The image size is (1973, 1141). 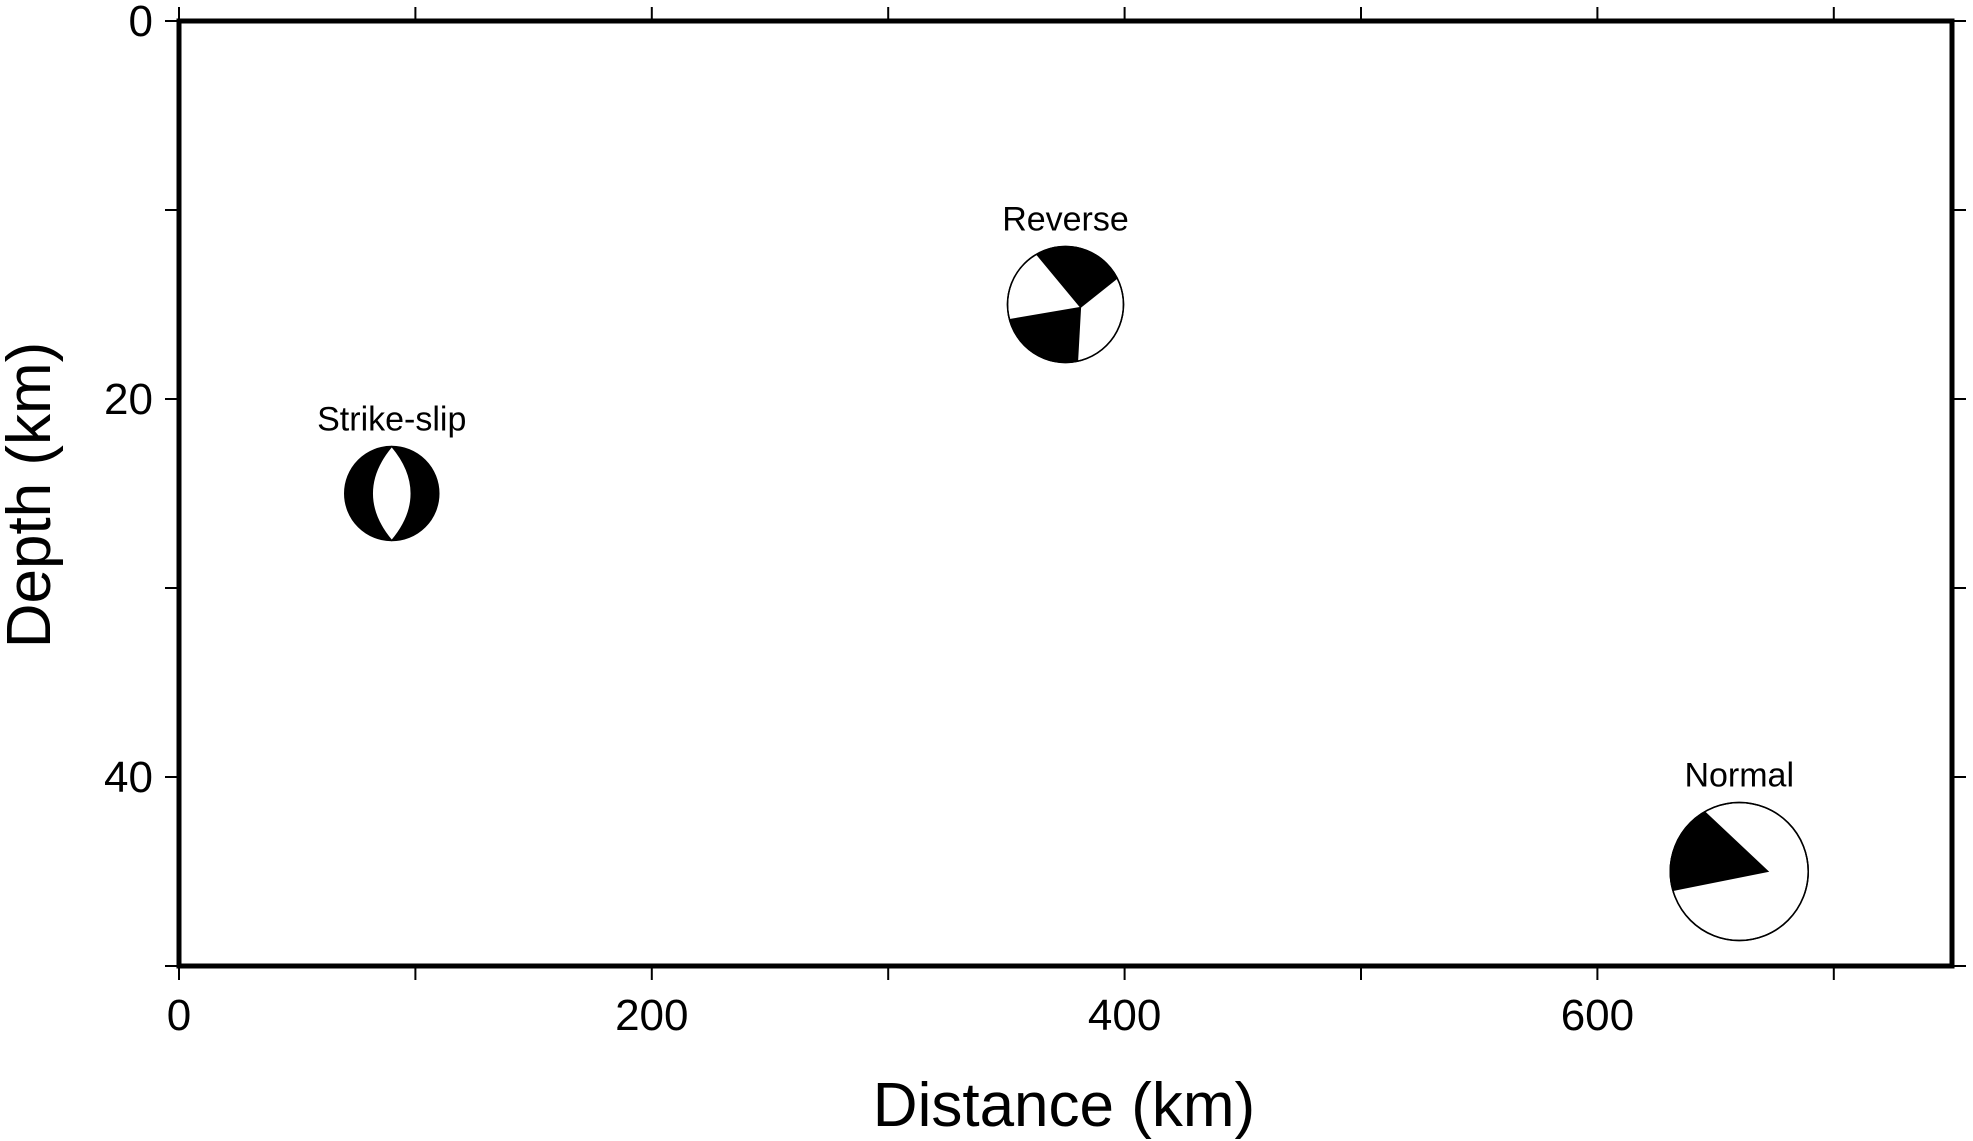 I want to click on event-label: Reverse, so click(x=1065, y=220).